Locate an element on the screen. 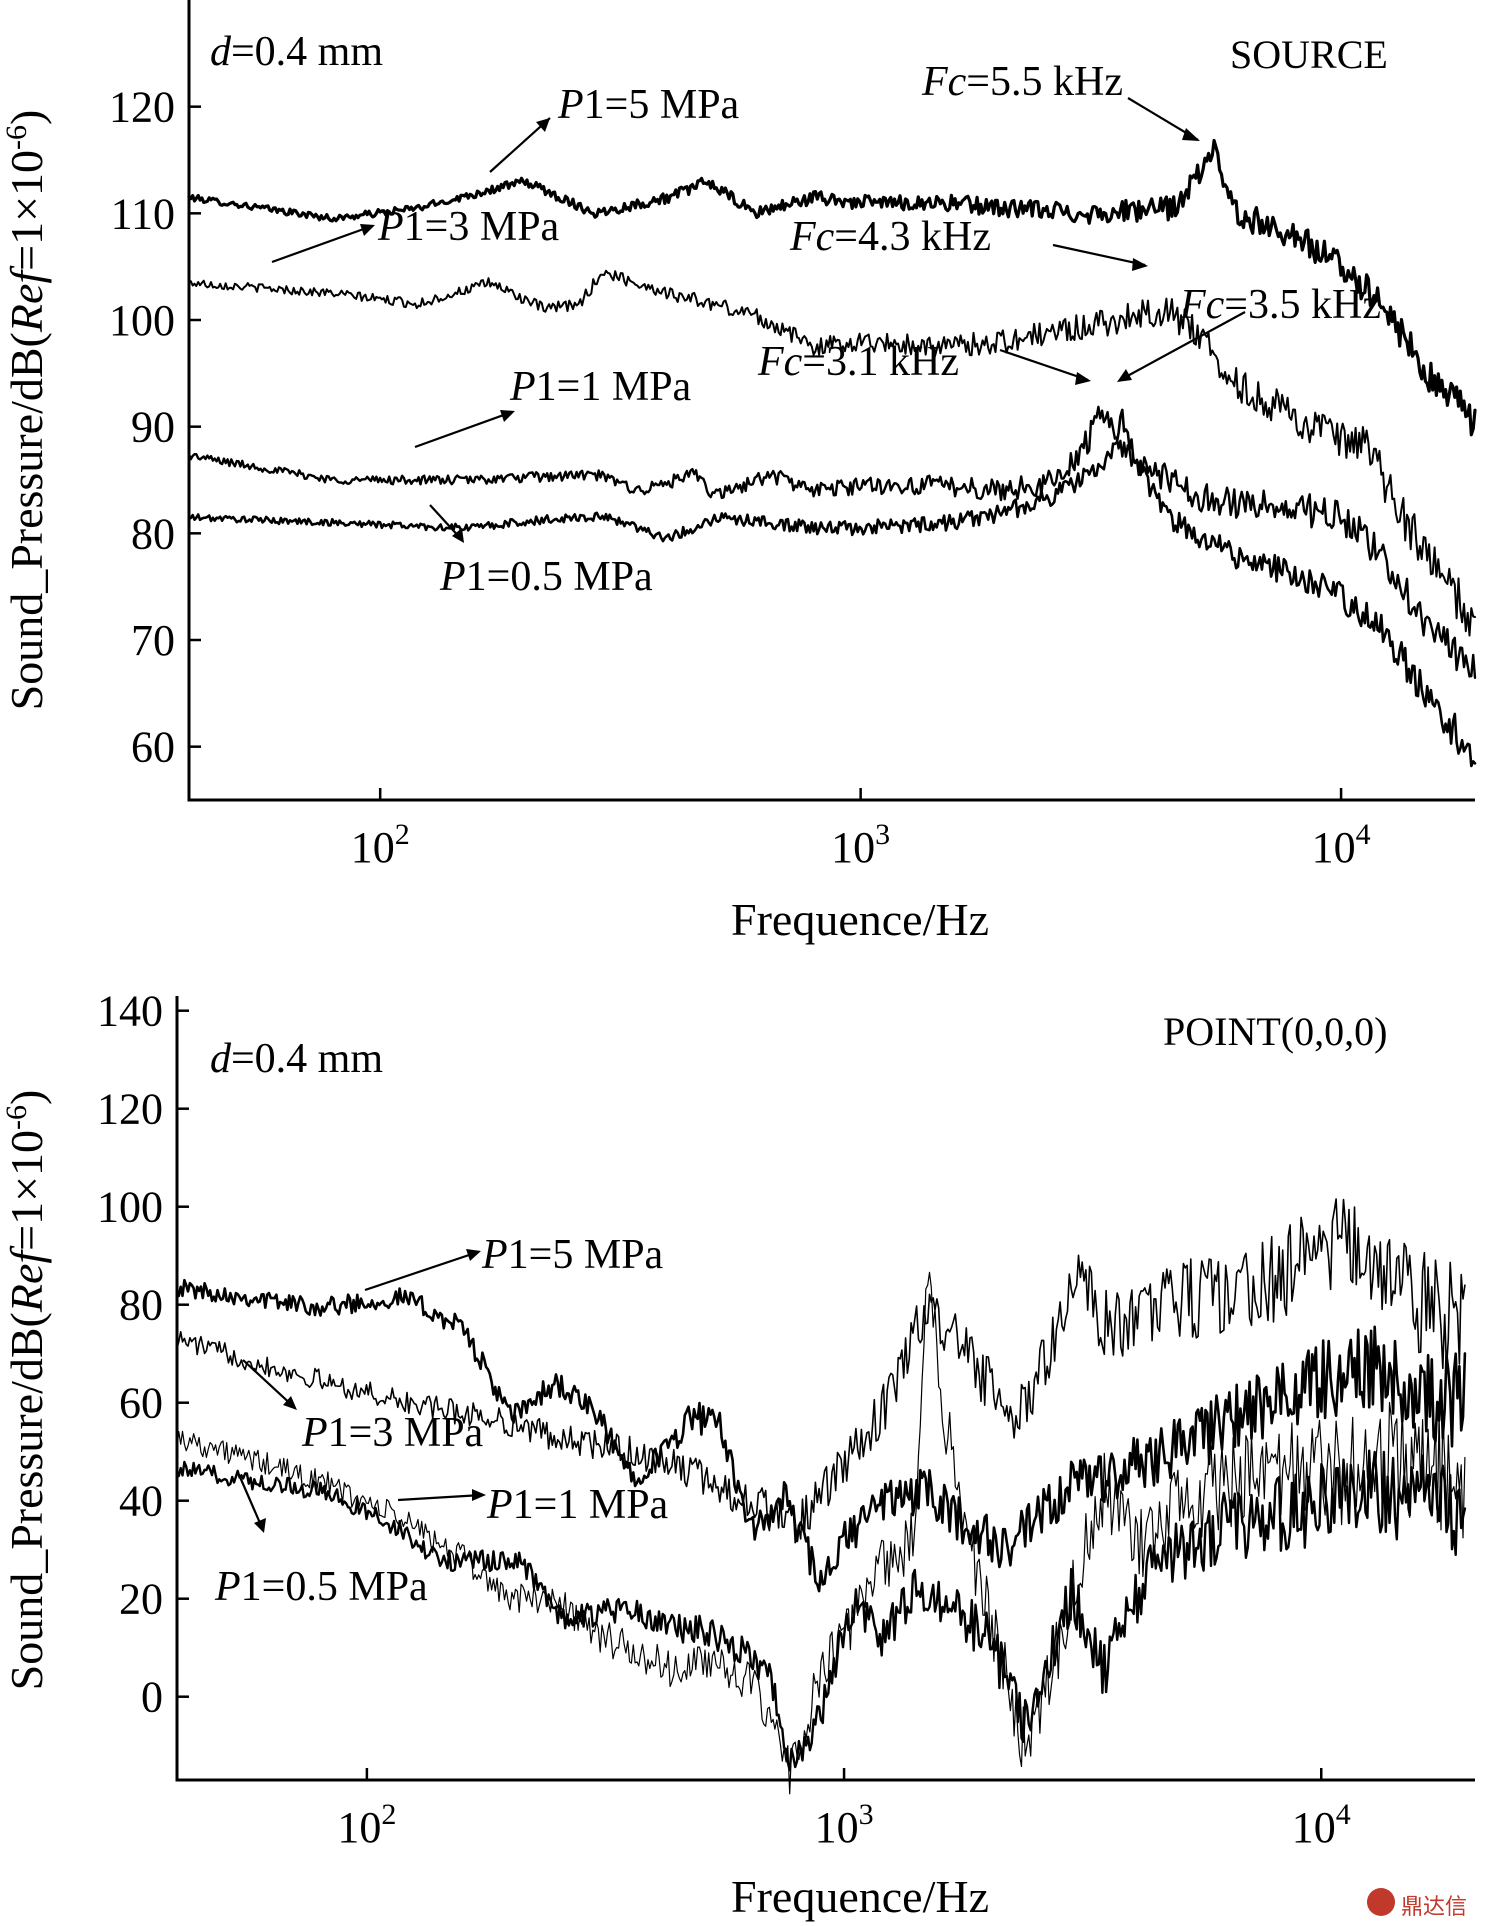 The image size is (1491, 1926). bottom-thickness-label: d=0.4 mm is located at coordinates (296, 1059).